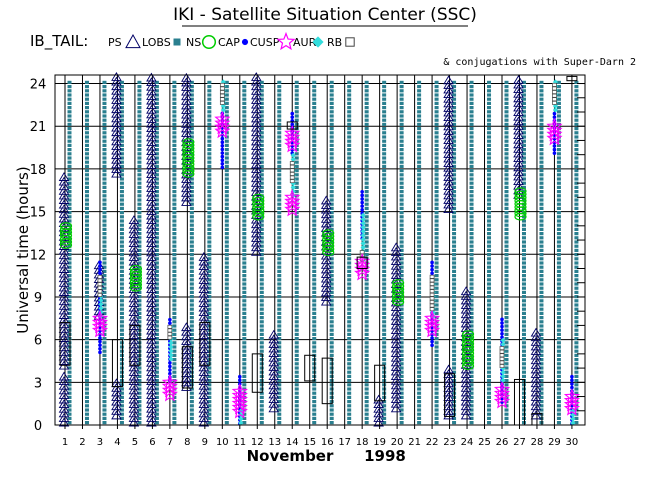 This screenshot has height=500, width=650. What do you see at coordinates (385, 456) in the screenshot?
I see `x-axis-year-label: 1998` at bounding box center [385, 456].